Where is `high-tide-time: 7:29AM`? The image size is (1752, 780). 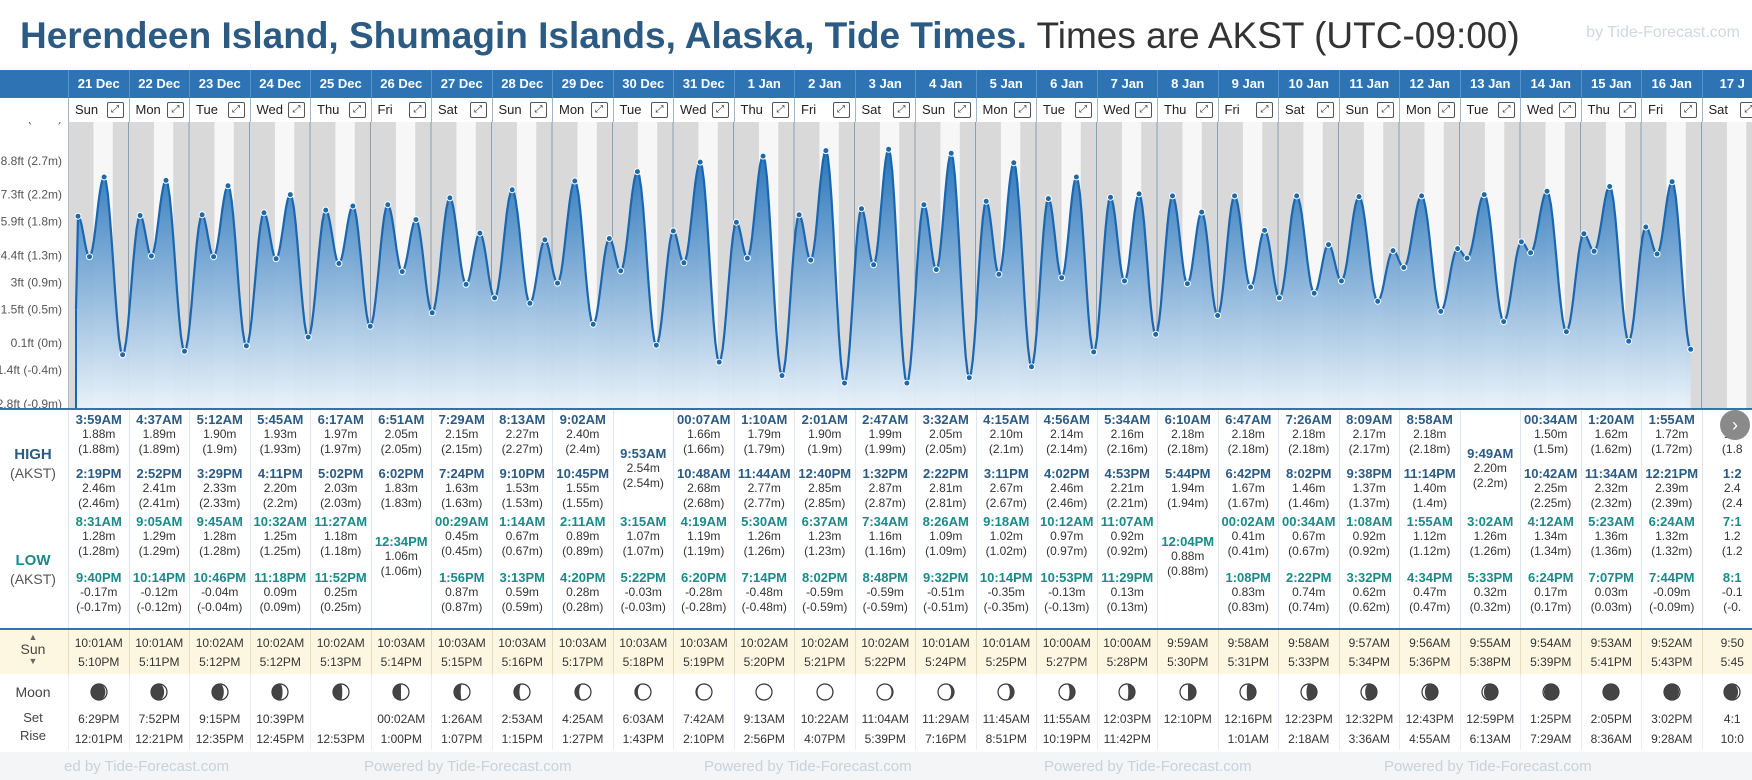
high-tide-time: 7:29AM is located at coordinates (461, 419).